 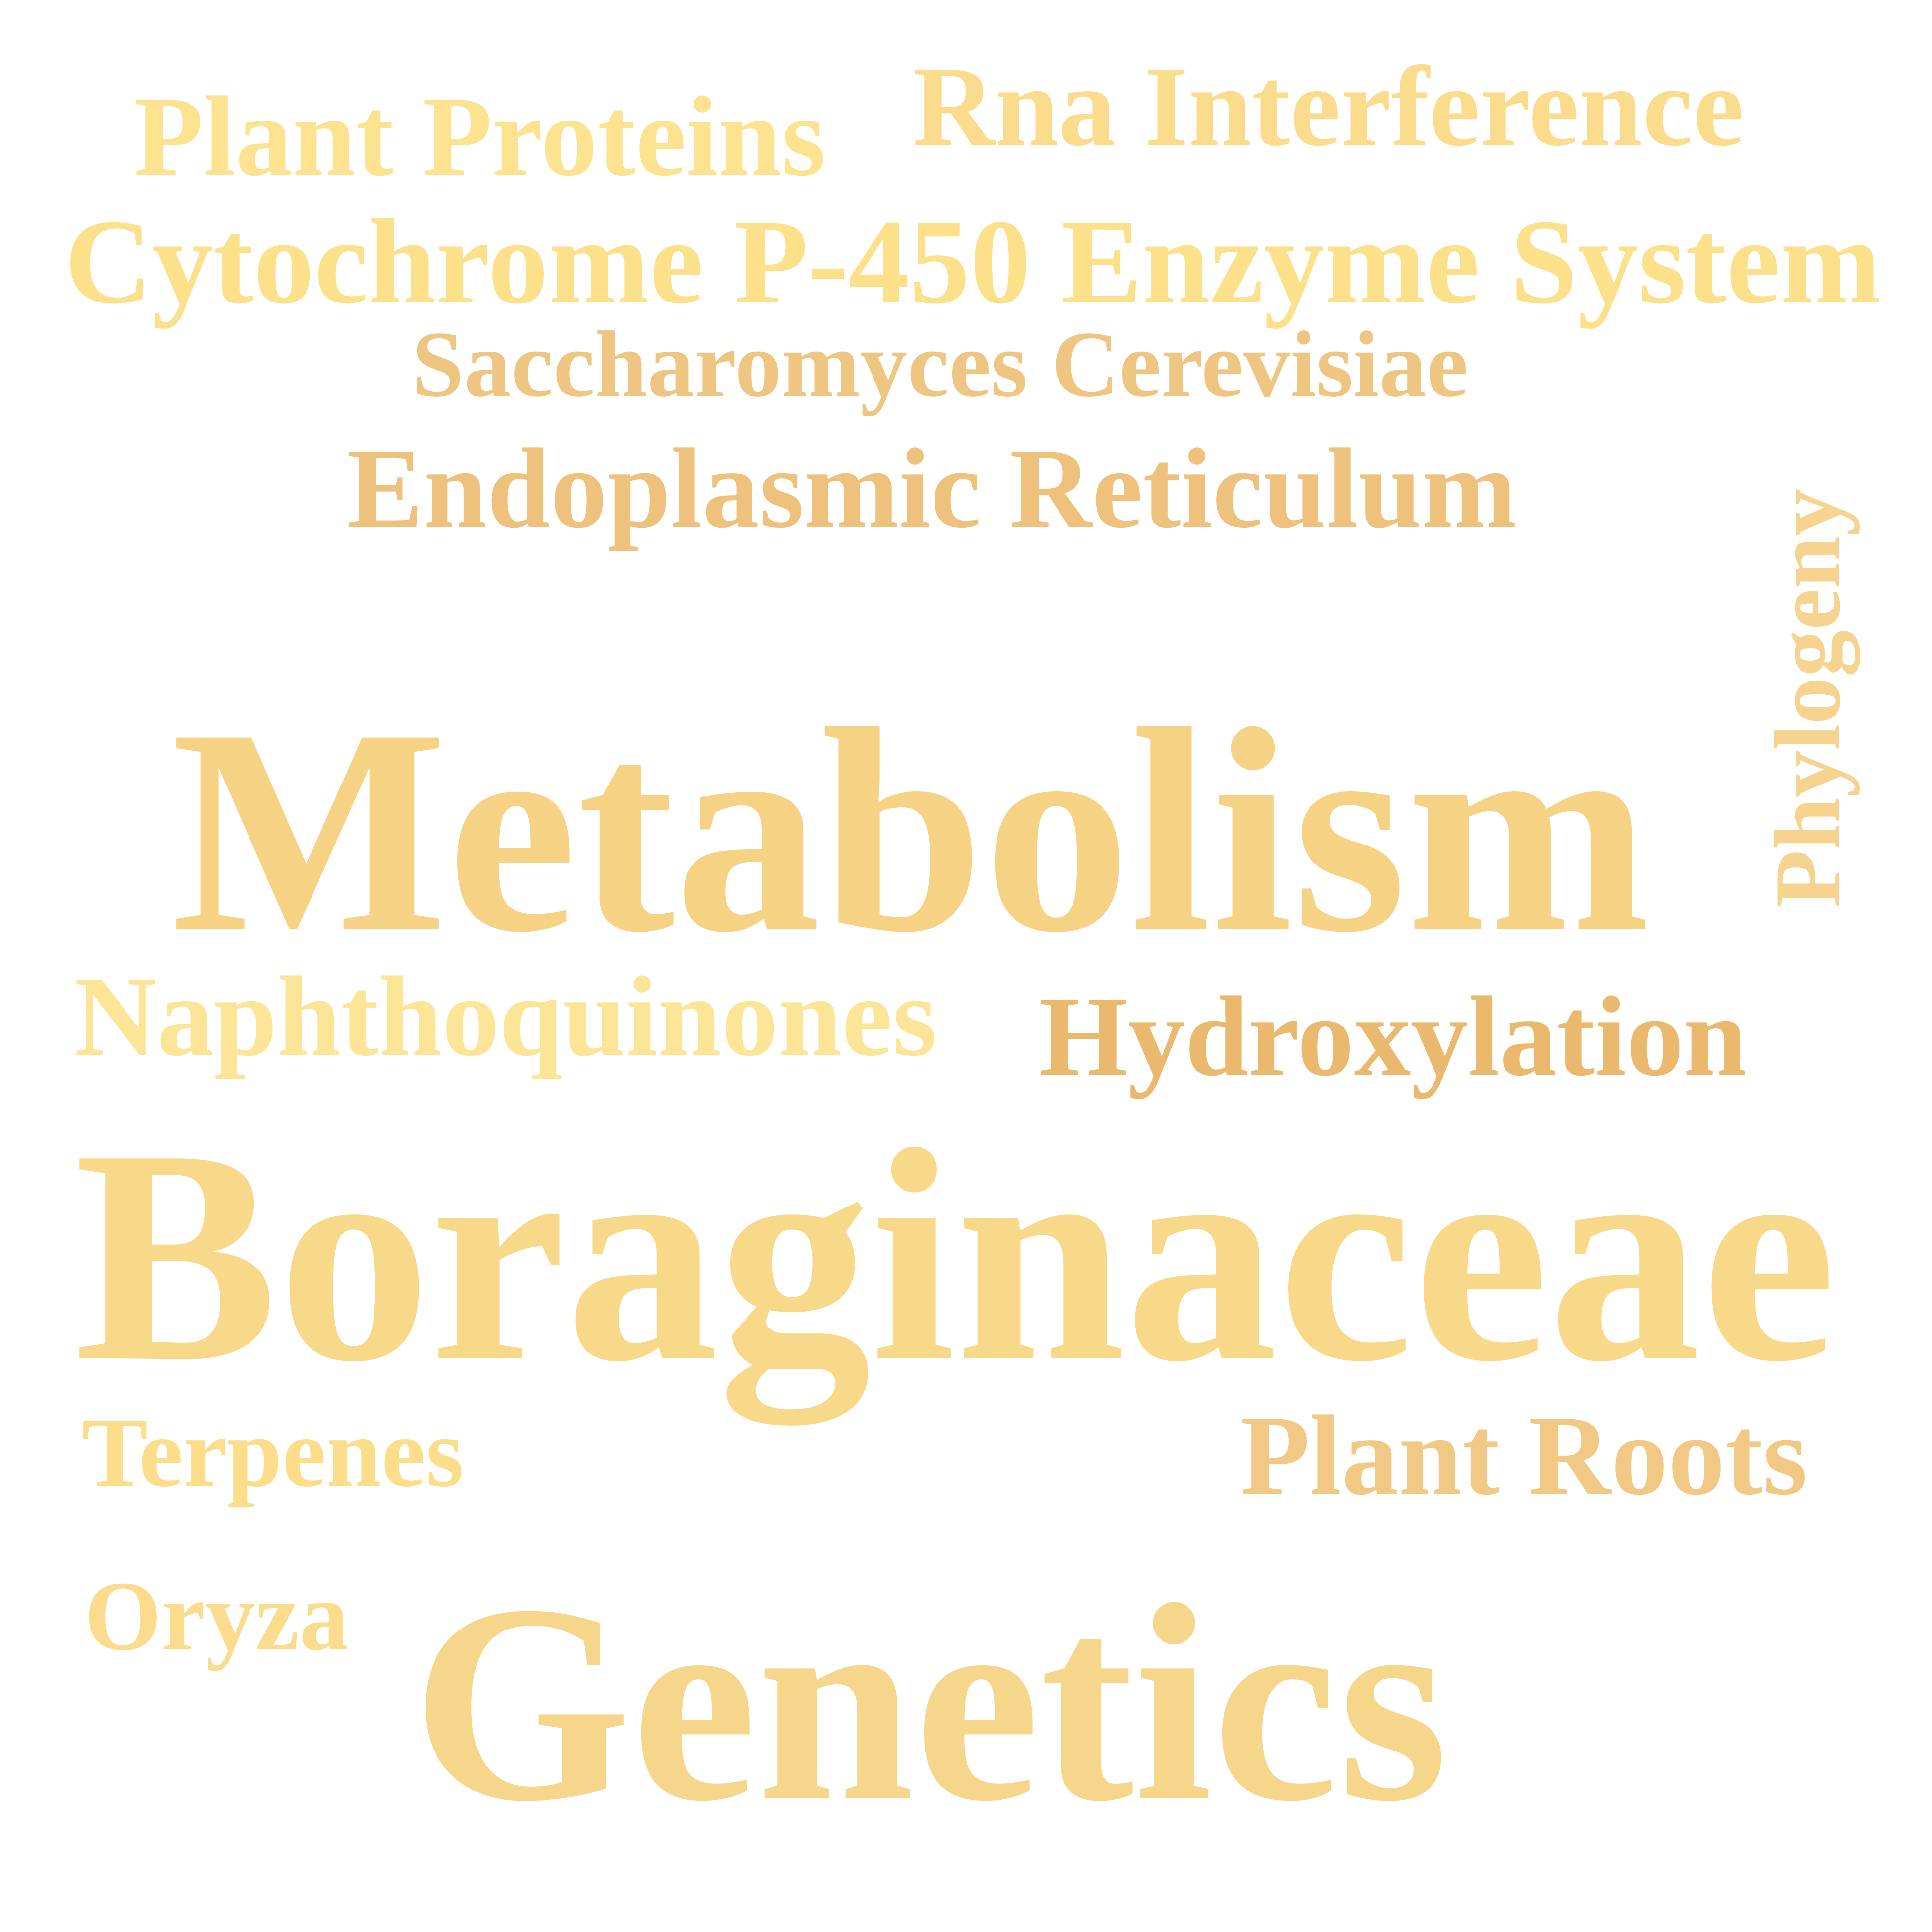 What do you see at coordinates (932, 488) in the screenshot?
I see `word-endoplasmic-reticulum: Endoplasmic Reticulum` at bounding box center [932, 488].